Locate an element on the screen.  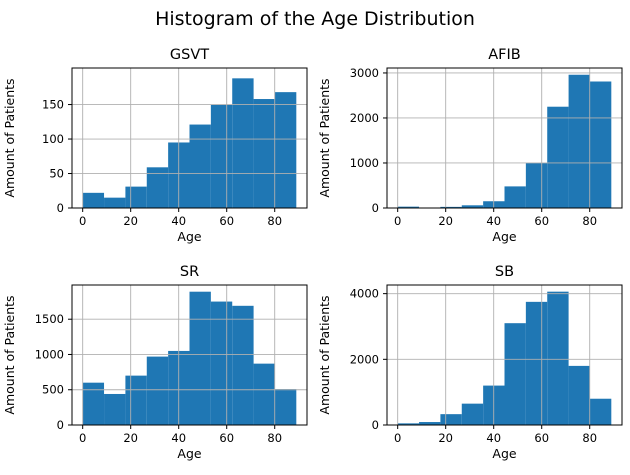
y-tick-label: 4000 is located at coordinates (364, 294).